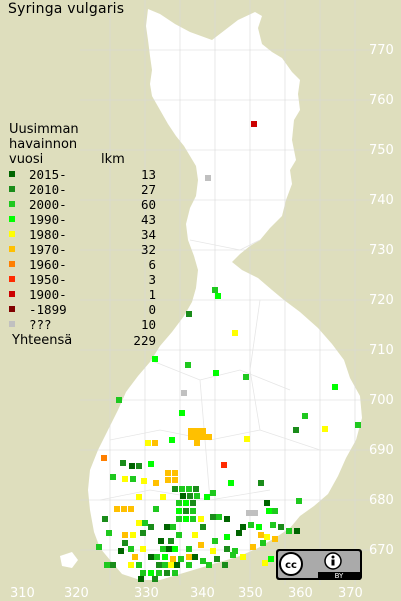 The image size is (401, 601). Describe the element at coordinates (48, 249) in the screenshot. I see `legend-row-label: 1970-` at that location.